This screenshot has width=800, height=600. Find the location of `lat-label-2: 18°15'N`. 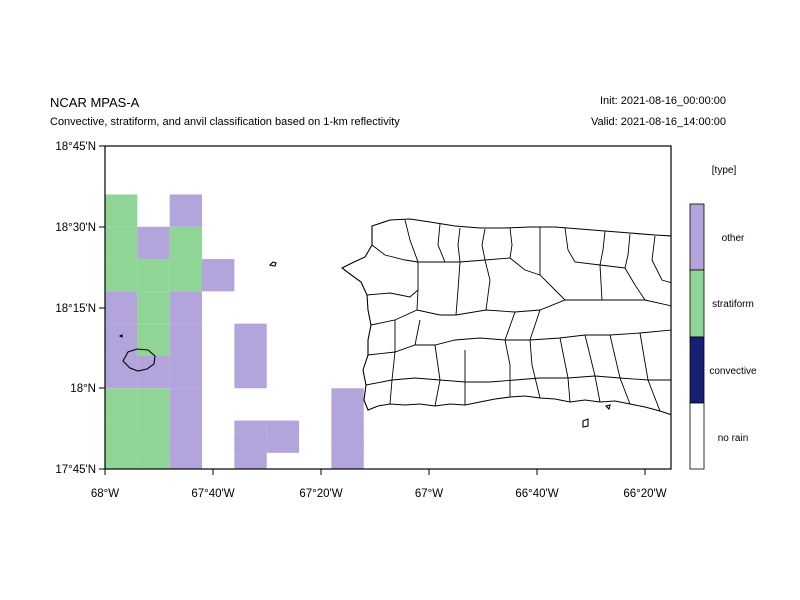

lat-label-2: 18°15'N is located at coordinates (75, 309).